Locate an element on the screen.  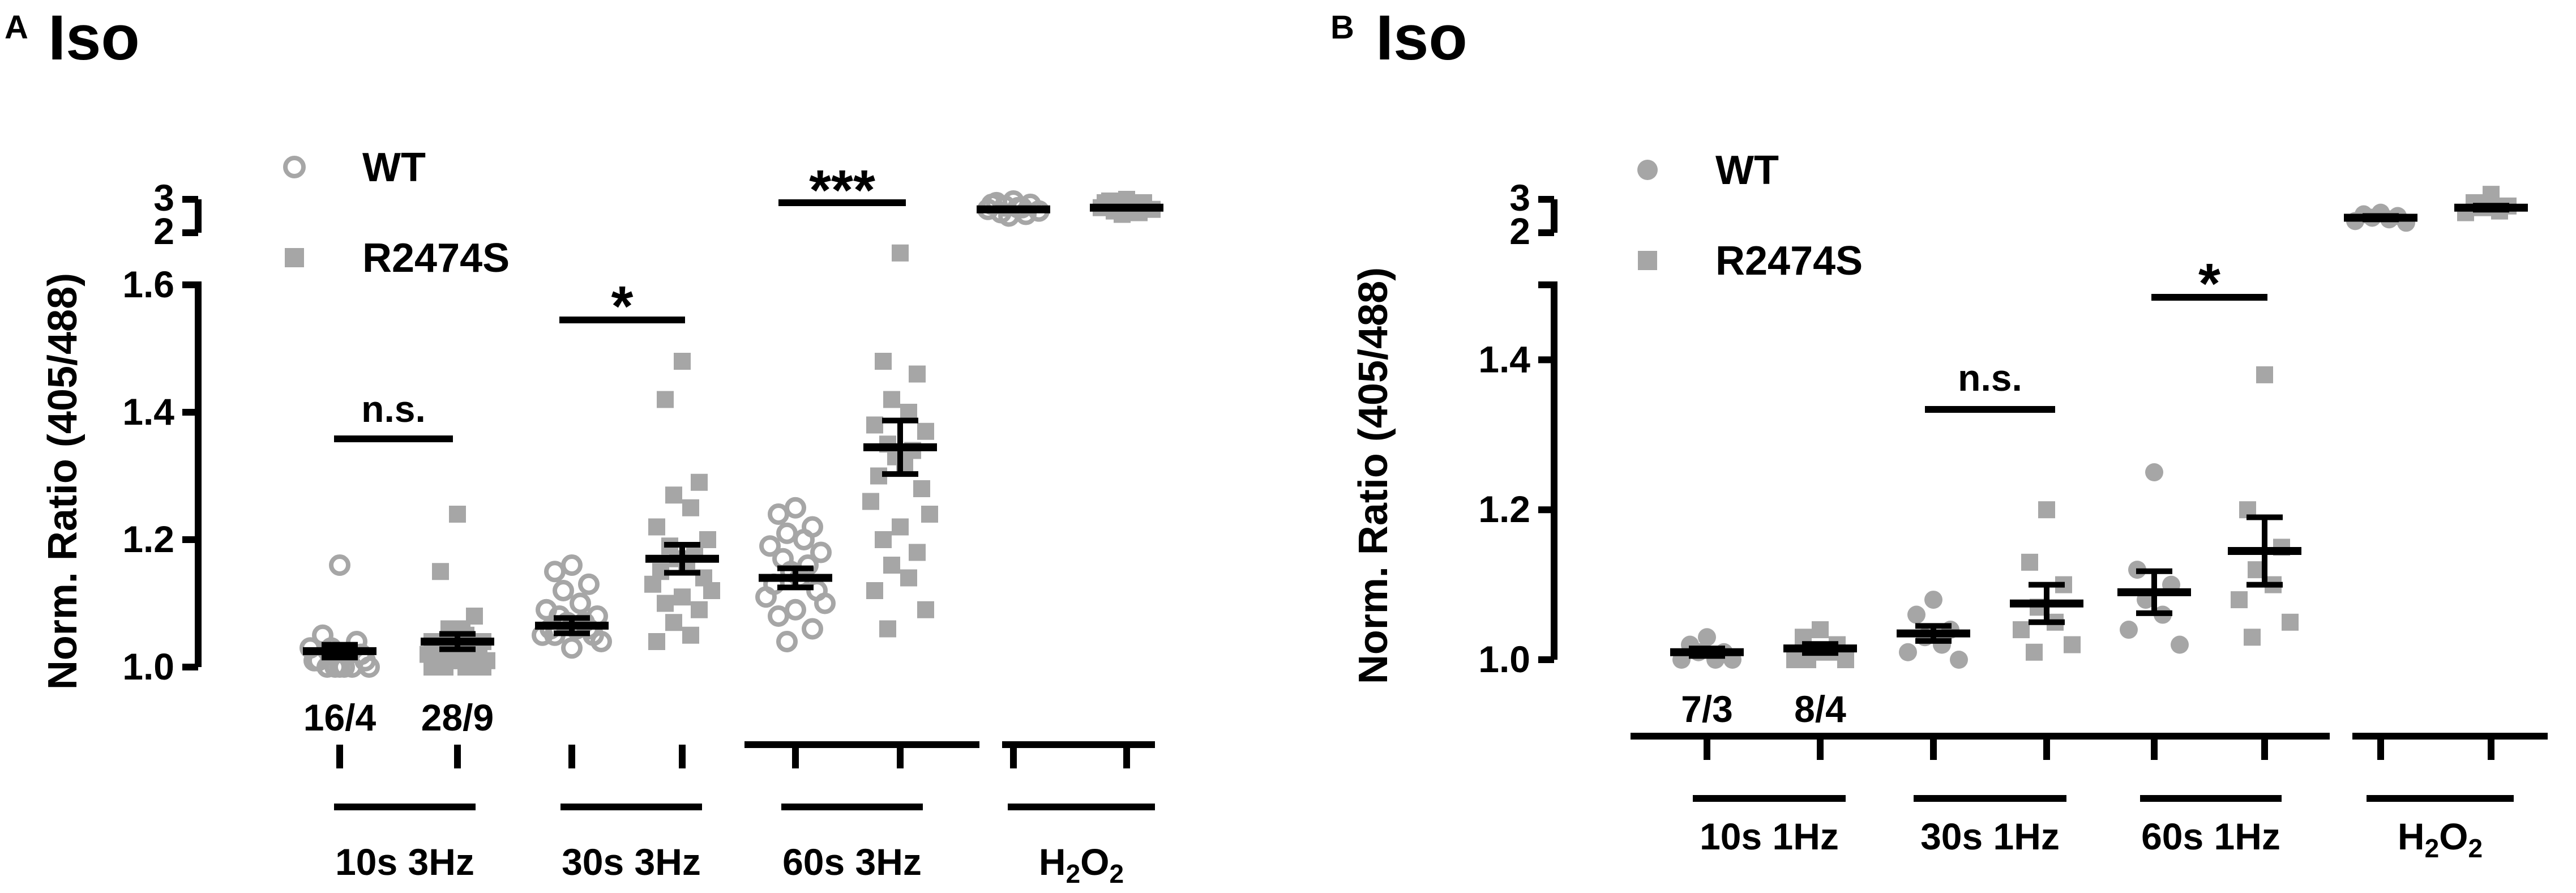
group-label: 10s 1Hz is located at coordinates (1769, 836).